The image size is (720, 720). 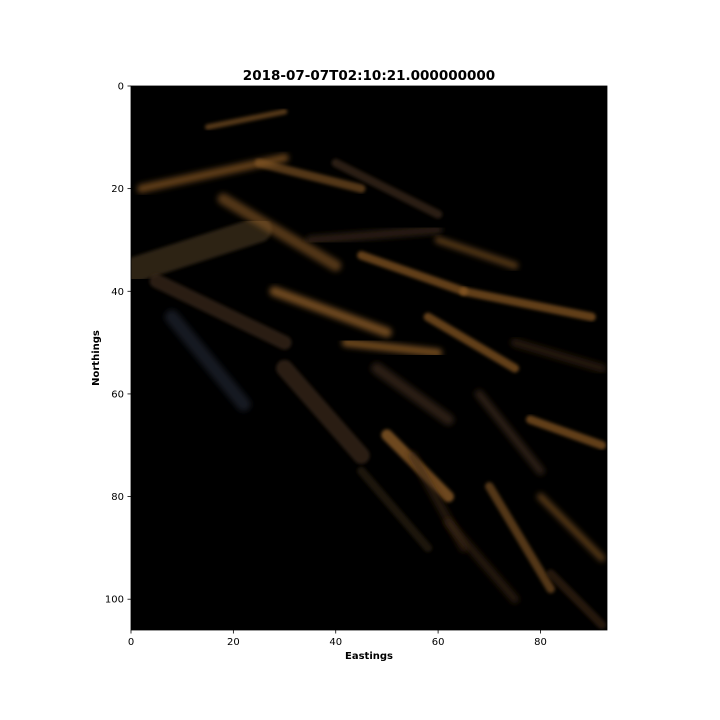 What do you see at coordinates (121, 87) in the screenshot?
I see `y-tick-label: 0` at bounding box center [121, 87].